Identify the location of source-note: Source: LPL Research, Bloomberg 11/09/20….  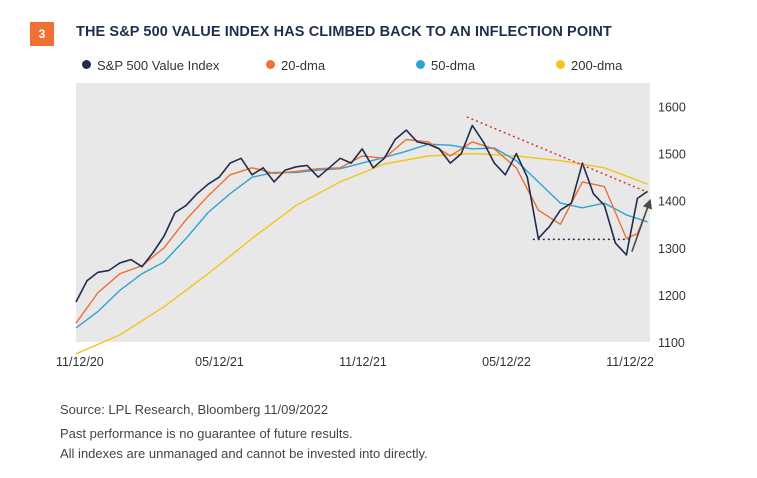
(194, 409).